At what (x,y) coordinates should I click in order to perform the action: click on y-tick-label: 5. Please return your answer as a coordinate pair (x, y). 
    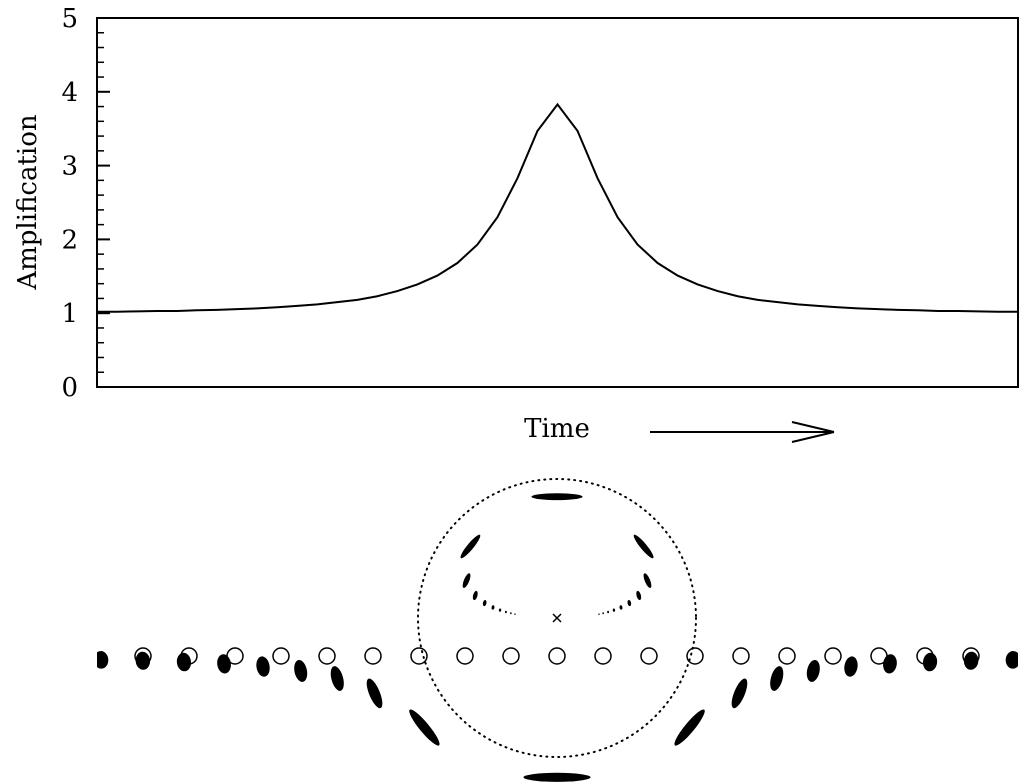
    Looking at the image, I should click on (69, 19).